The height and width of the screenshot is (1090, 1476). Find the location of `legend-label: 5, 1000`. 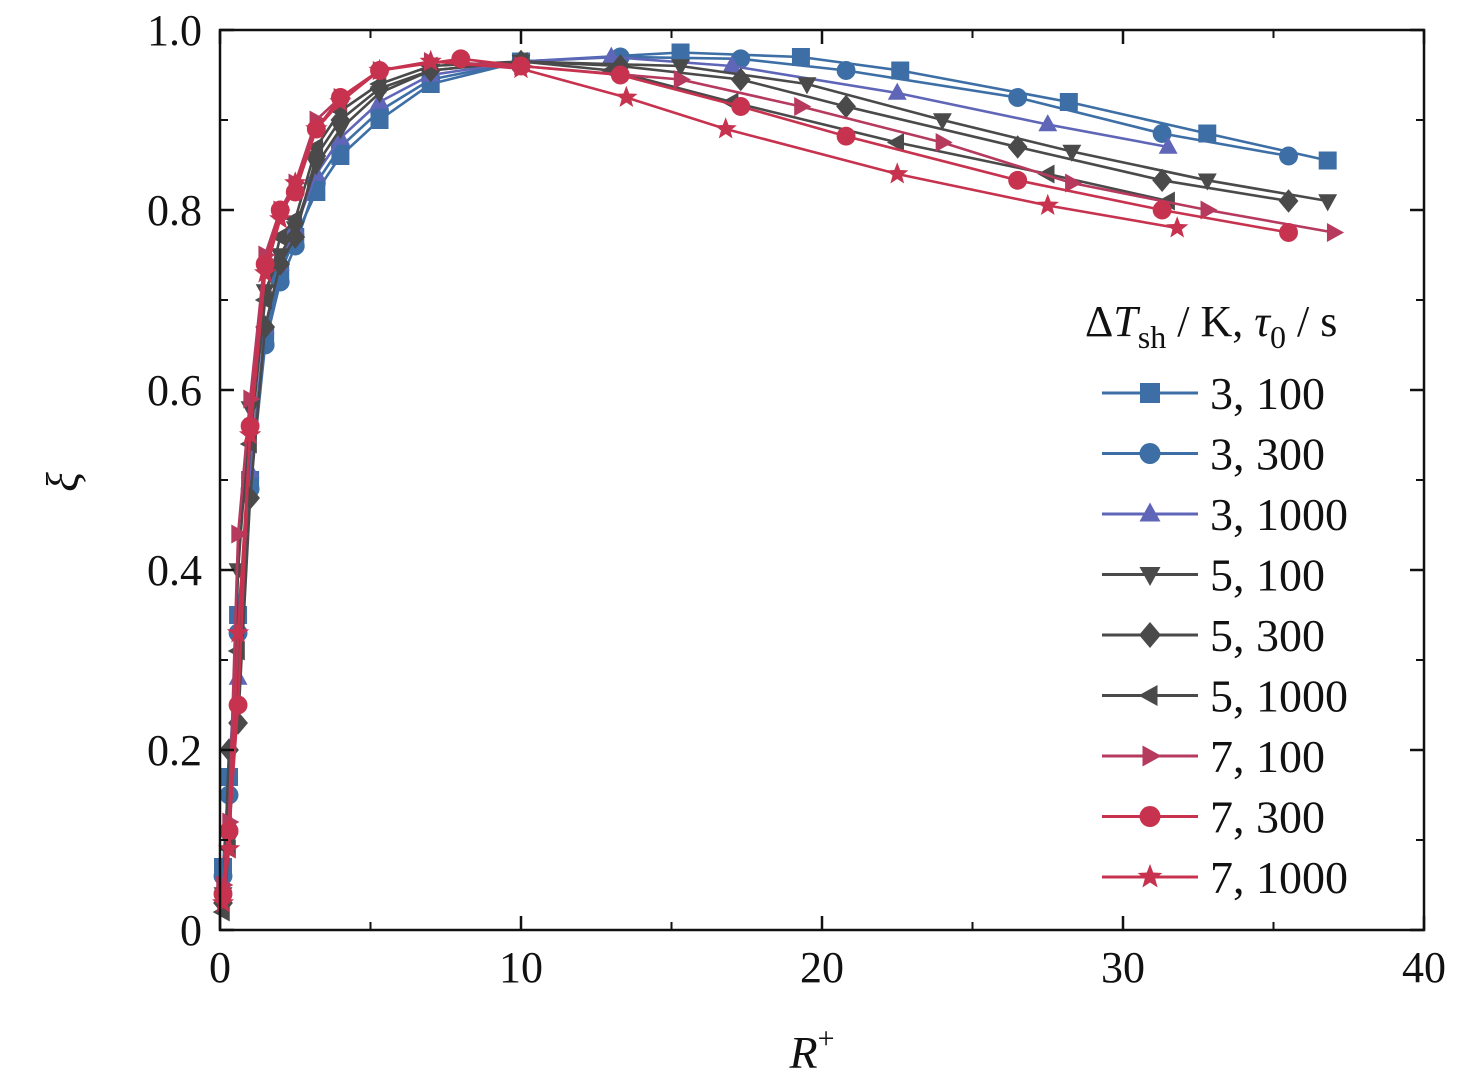

legend-label: 5, 1000 is located at coordinates (1279, 696).